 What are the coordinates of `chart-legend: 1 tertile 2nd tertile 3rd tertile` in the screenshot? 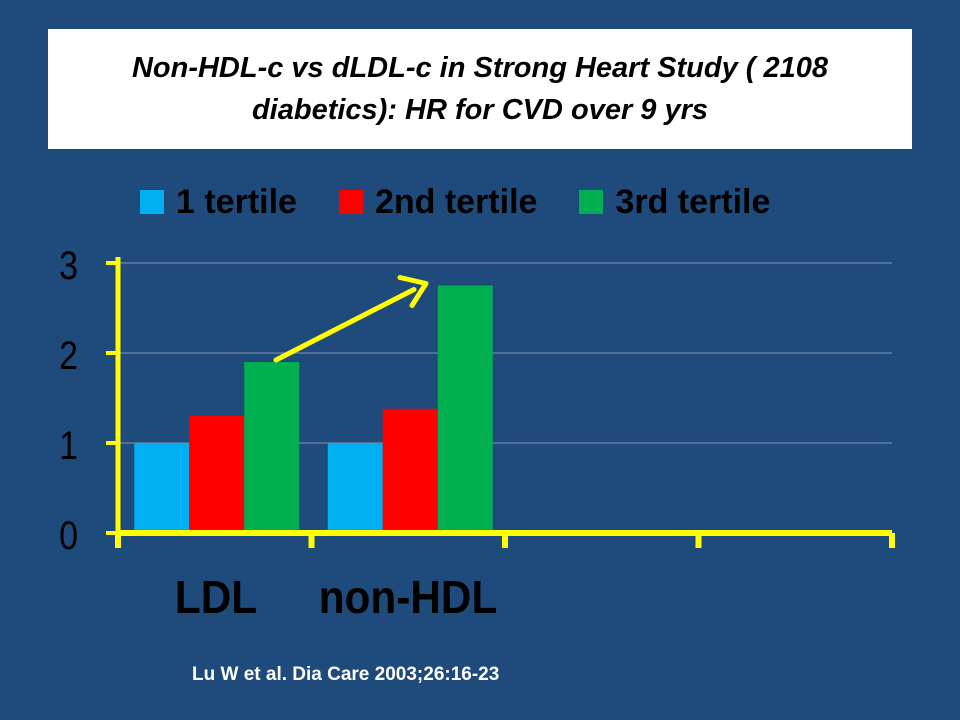 It's located at (476, 202).